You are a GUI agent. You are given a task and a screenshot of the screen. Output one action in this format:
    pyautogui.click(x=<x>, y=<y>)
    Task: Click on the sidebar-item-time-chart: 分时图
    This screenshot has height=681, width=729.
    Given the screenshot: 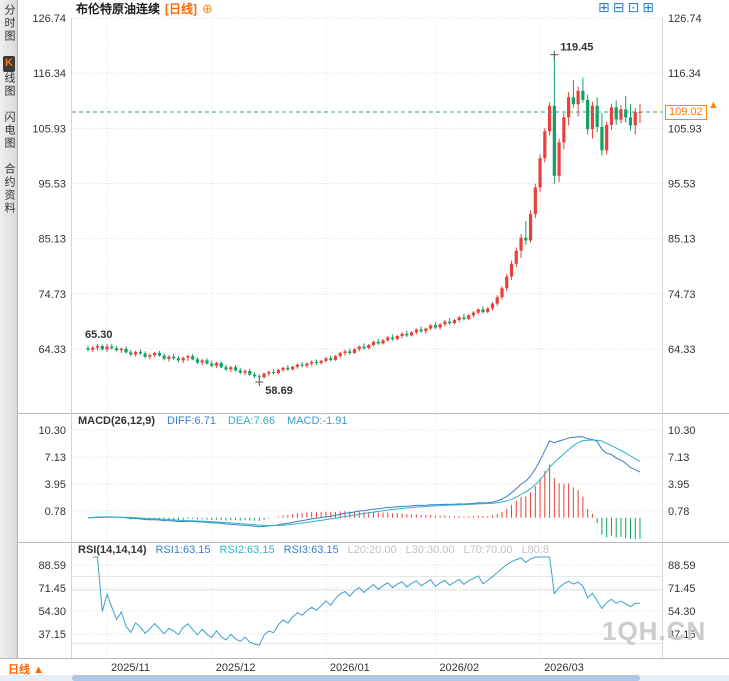 What is the action you would take?
    pyautogui.click(x=9, y=23)
    